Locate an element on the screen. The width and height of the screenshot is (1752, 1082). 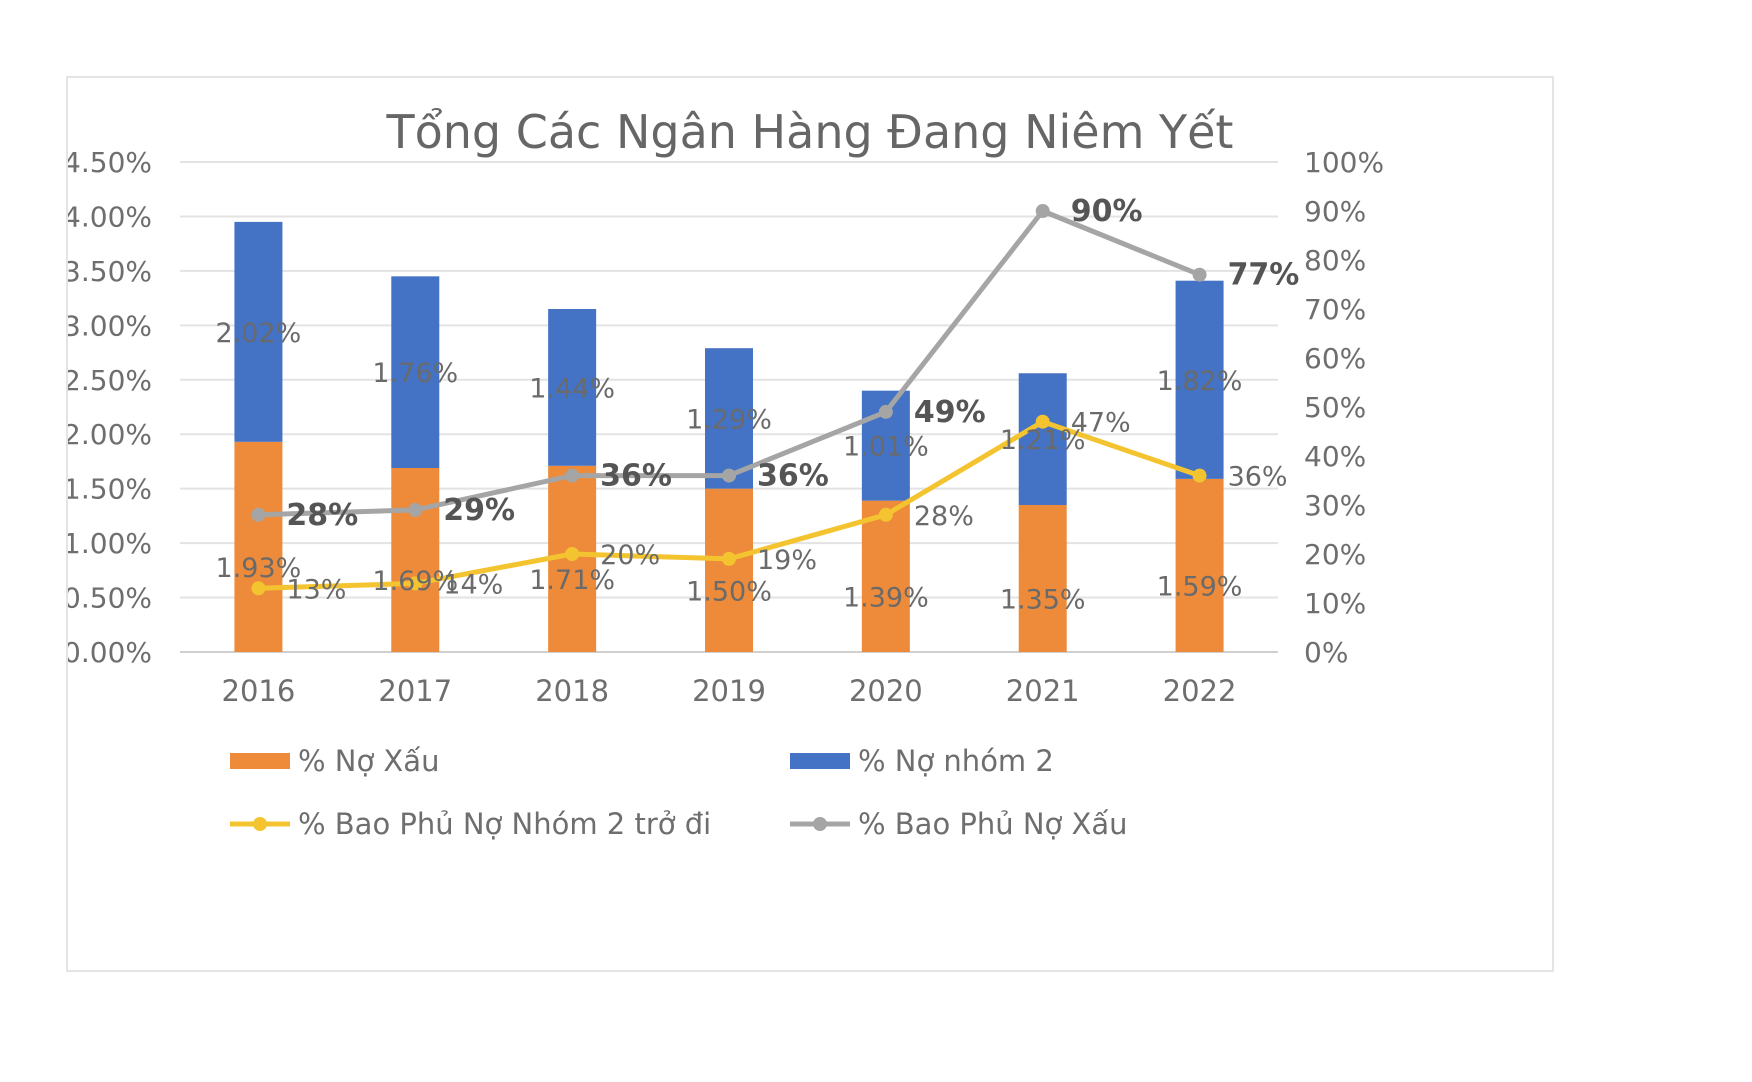
left-tick-label: 1.00% is located at coordinates (110, 543).